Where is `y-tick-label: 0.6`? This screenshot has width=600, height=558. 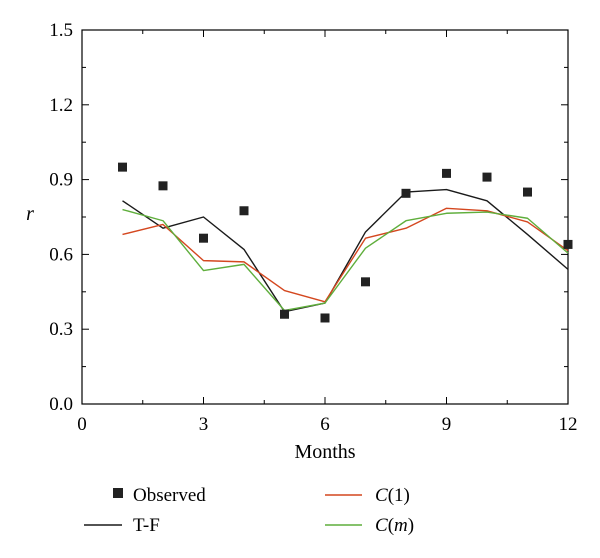 y-tick-label: 0.6 is located at coordinates (61, 254).